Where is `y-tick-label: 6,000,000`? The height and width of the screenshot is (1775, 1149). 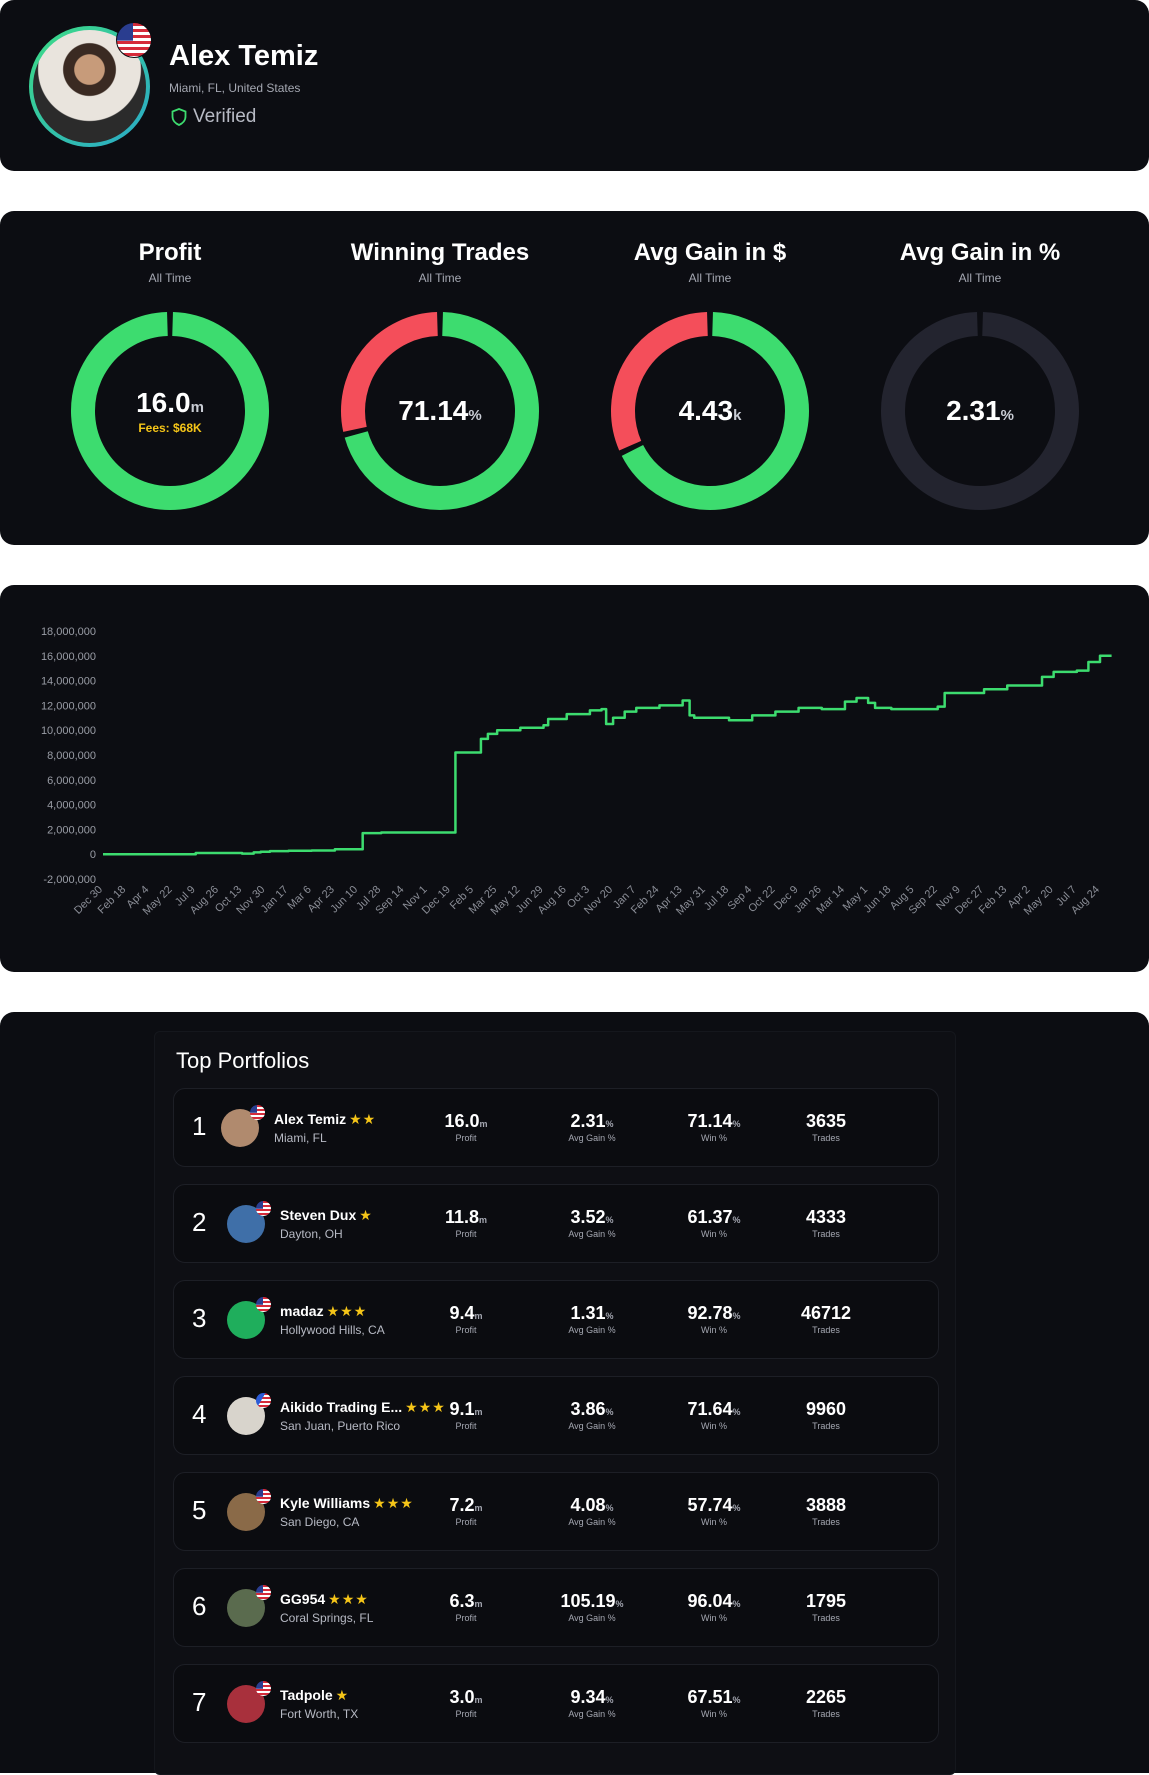 y-tick-label: 6,000,000 is located at coordinates (71, 781).